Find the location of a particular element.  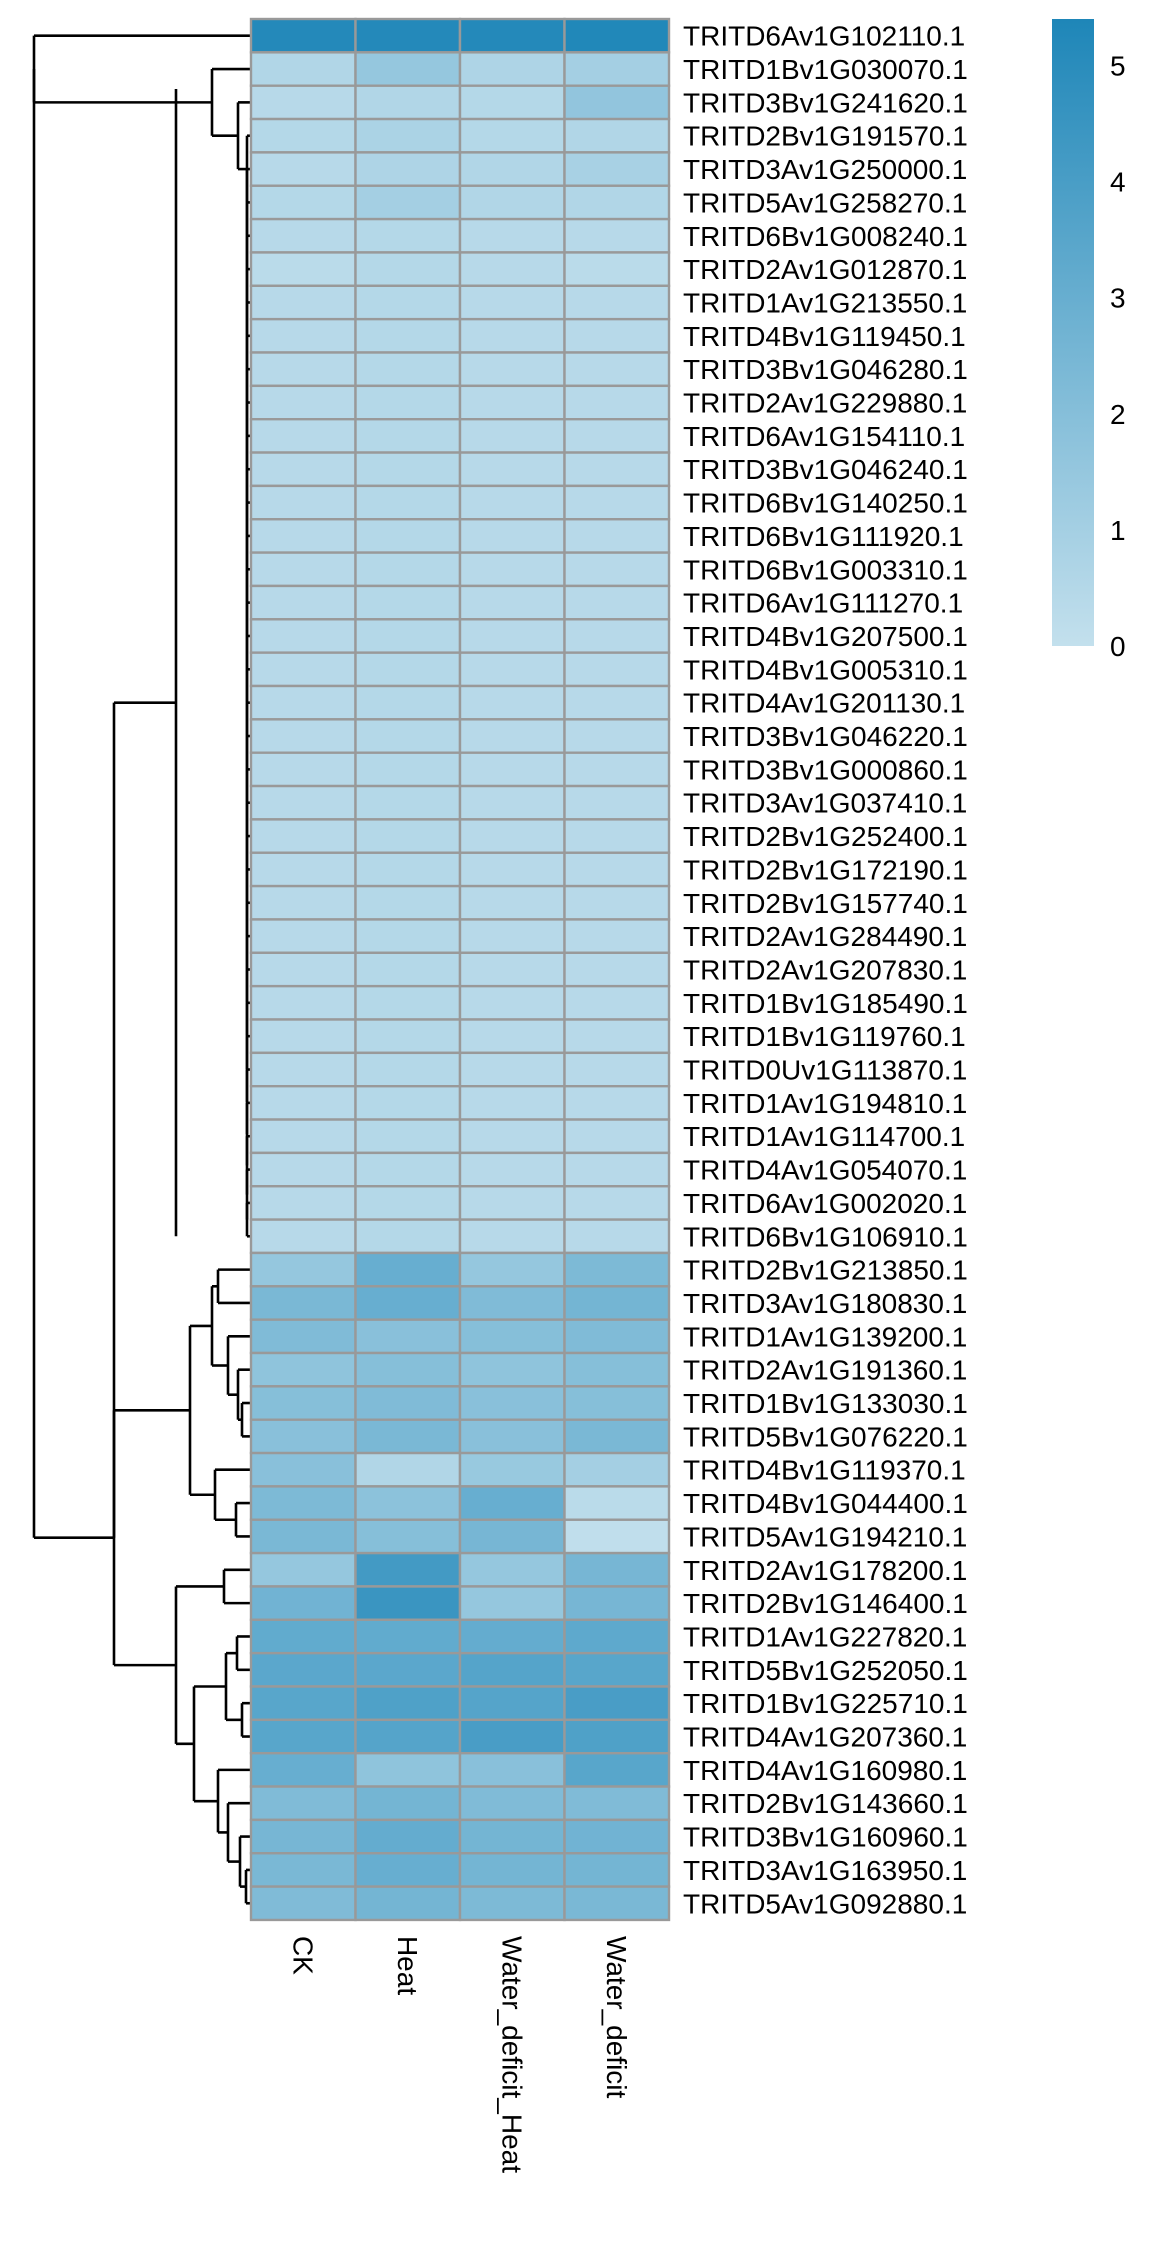

row-label: TRITD4Bv1G044400.1 is located at coordinates (825, 1503).